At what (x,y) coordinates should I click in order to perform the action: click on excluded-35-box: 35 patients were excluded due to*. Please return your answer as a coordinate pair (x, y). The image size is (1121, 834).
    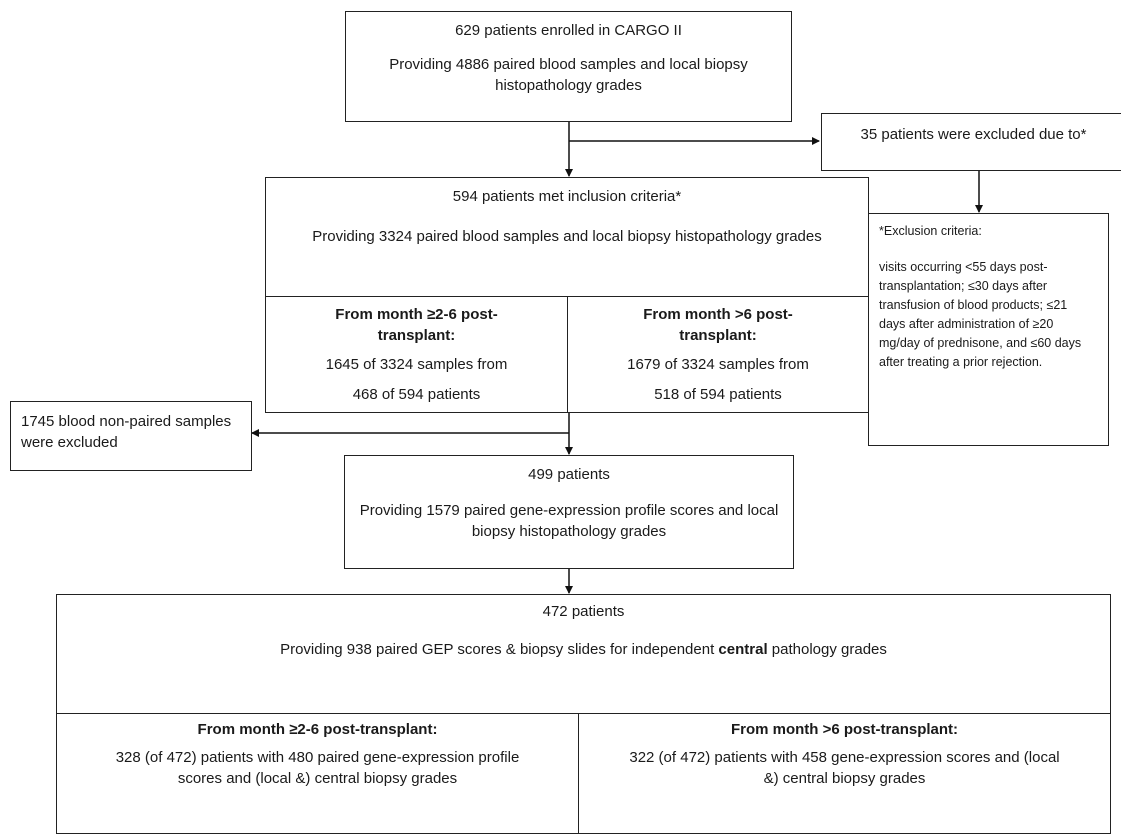
    Looking at the image, I should click on (971, 142).